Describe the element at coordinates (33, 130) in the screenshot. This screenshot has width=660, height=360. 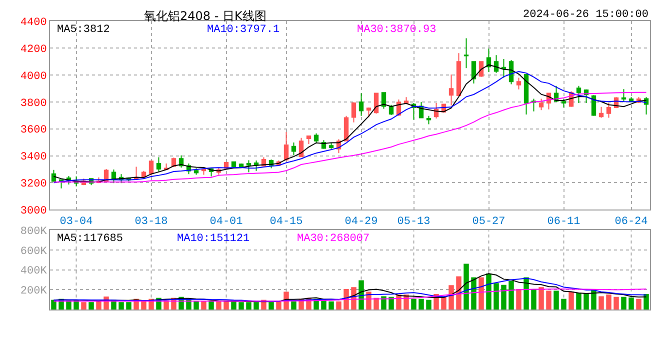
I see `y-tick-label: 3600` at that location.